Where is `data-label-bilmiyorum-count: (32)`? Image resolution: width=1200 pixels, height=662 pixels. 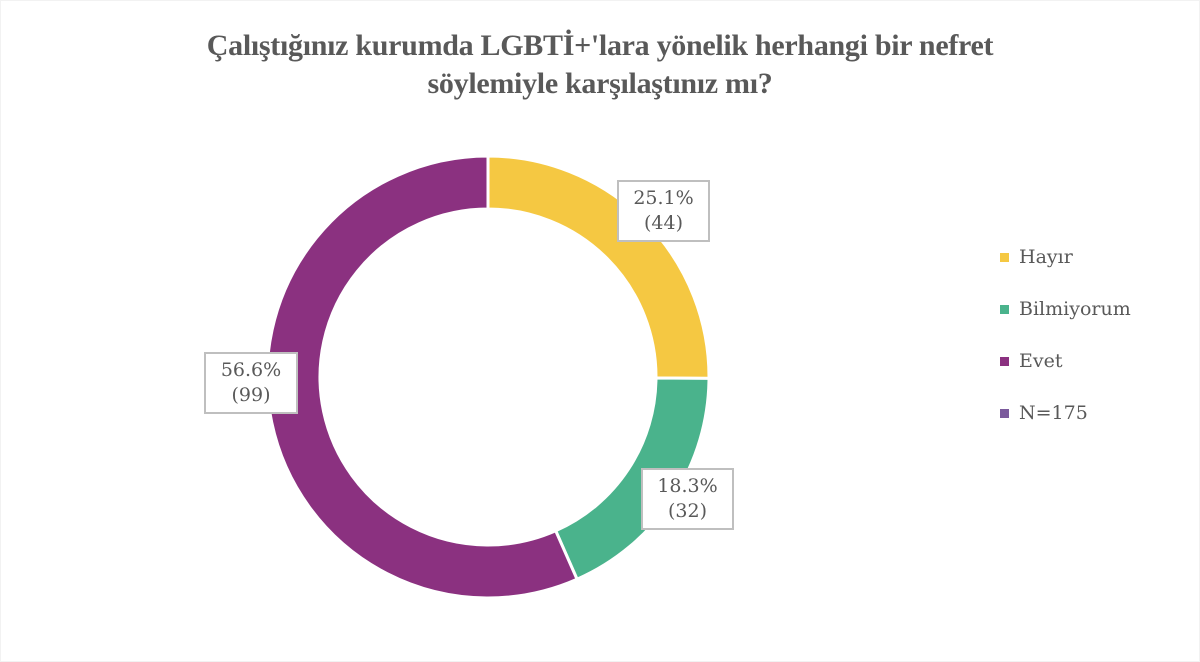 data-label-bilmiyorum-count: (32) is located at coordinates (687, 511).